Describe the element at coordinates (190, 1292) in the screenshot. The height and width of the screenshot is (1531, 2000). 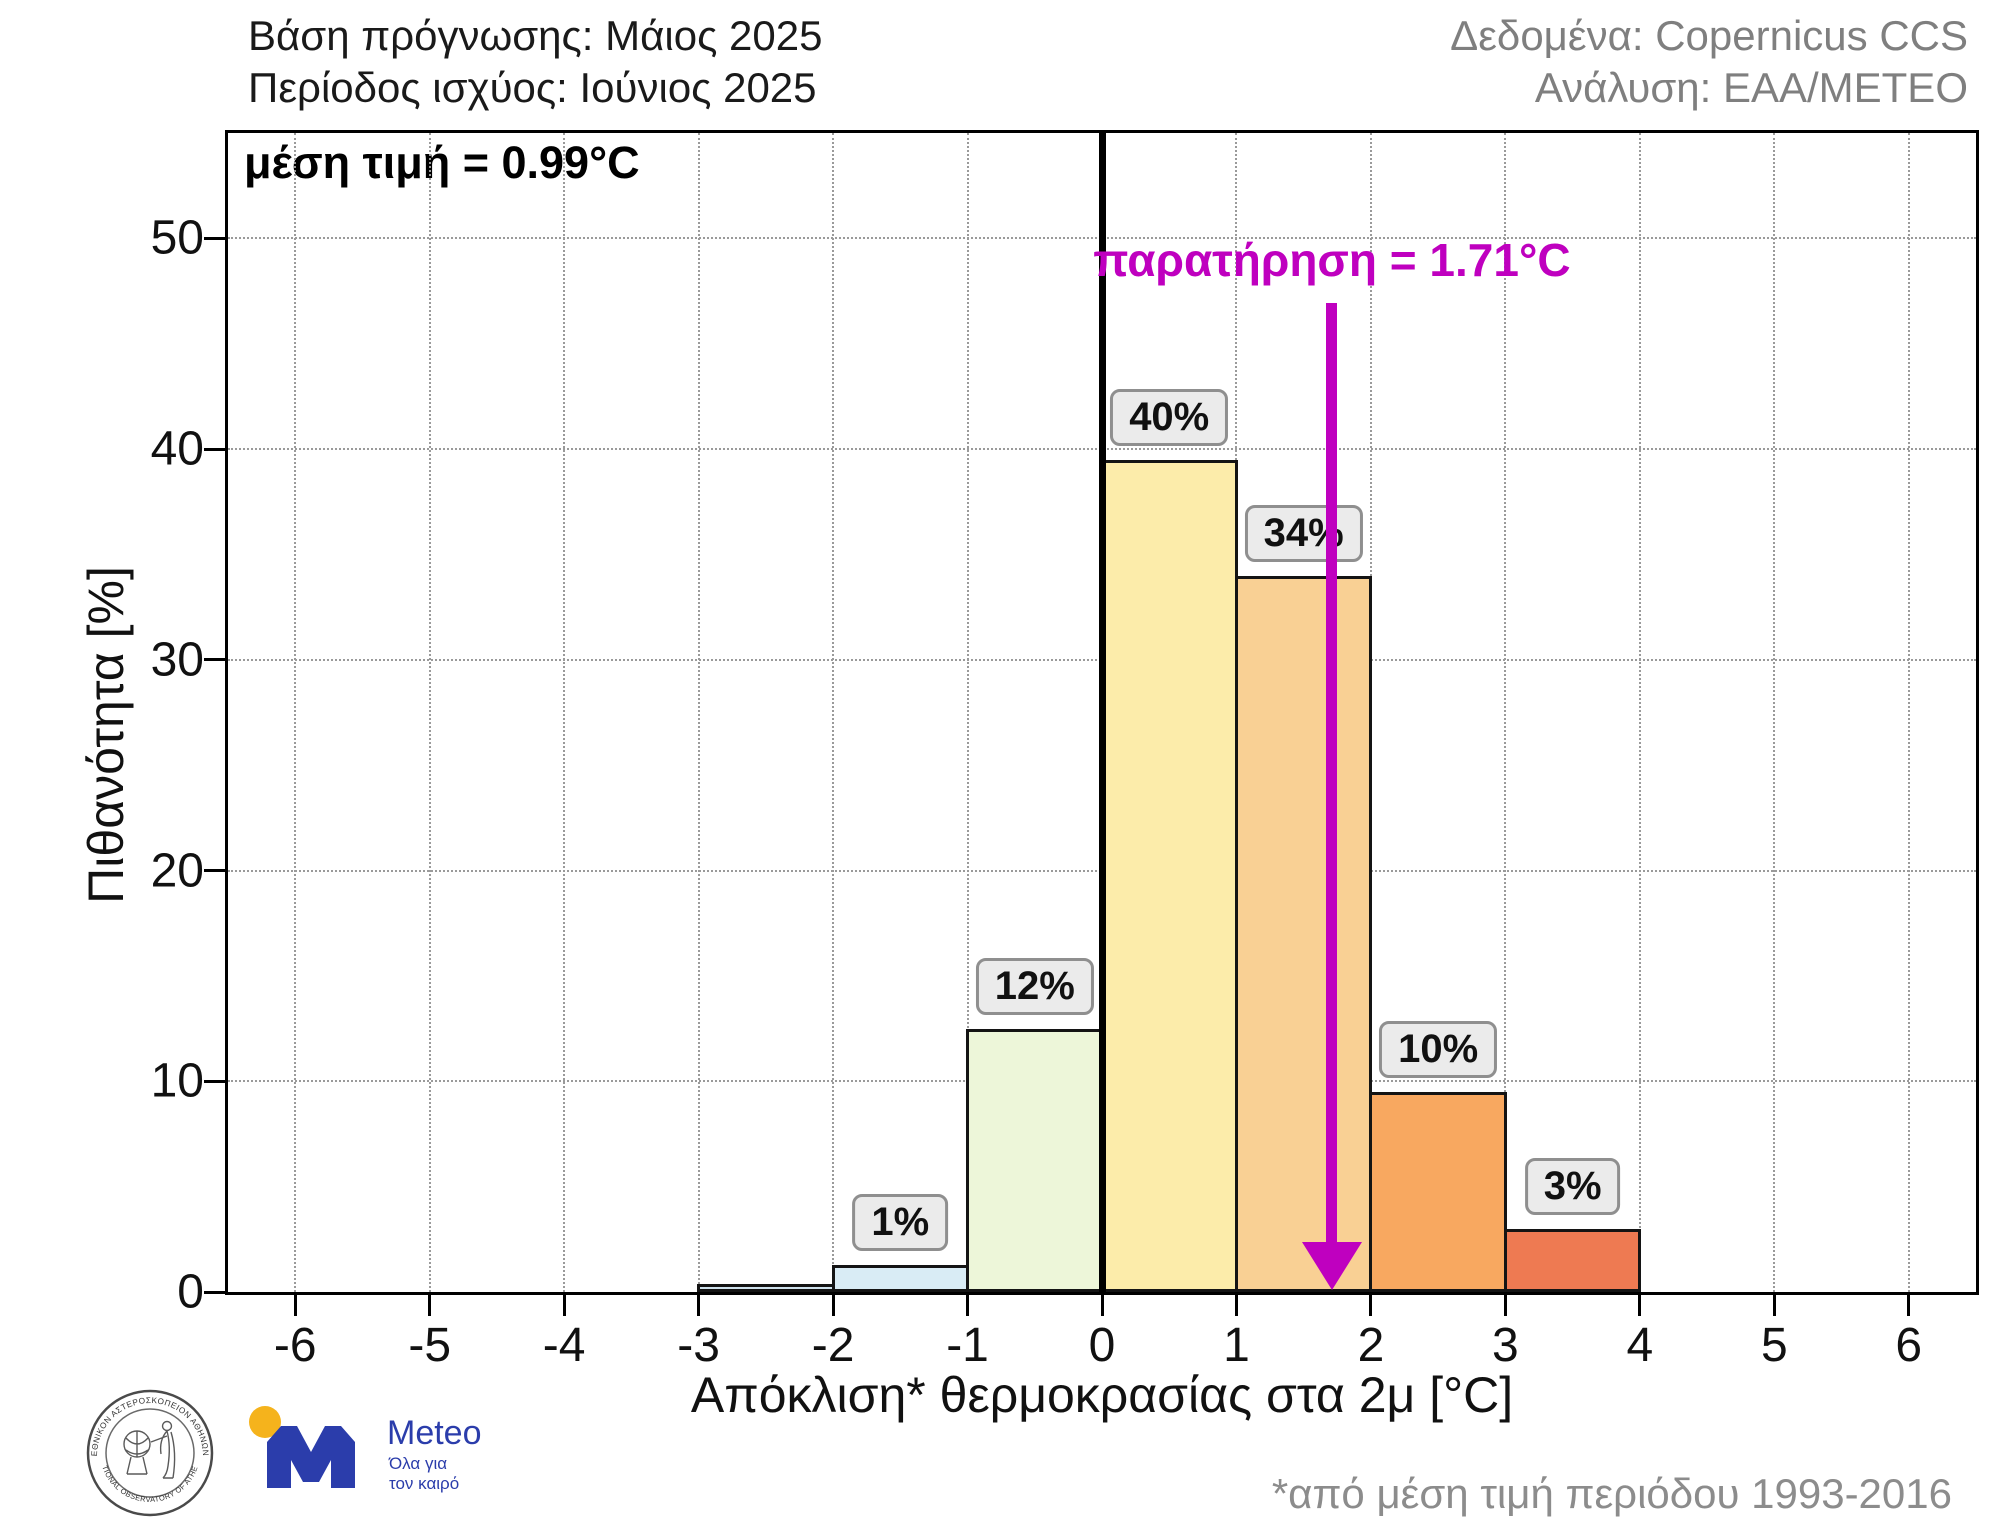
I see `y-tick-label: 0` at that location.